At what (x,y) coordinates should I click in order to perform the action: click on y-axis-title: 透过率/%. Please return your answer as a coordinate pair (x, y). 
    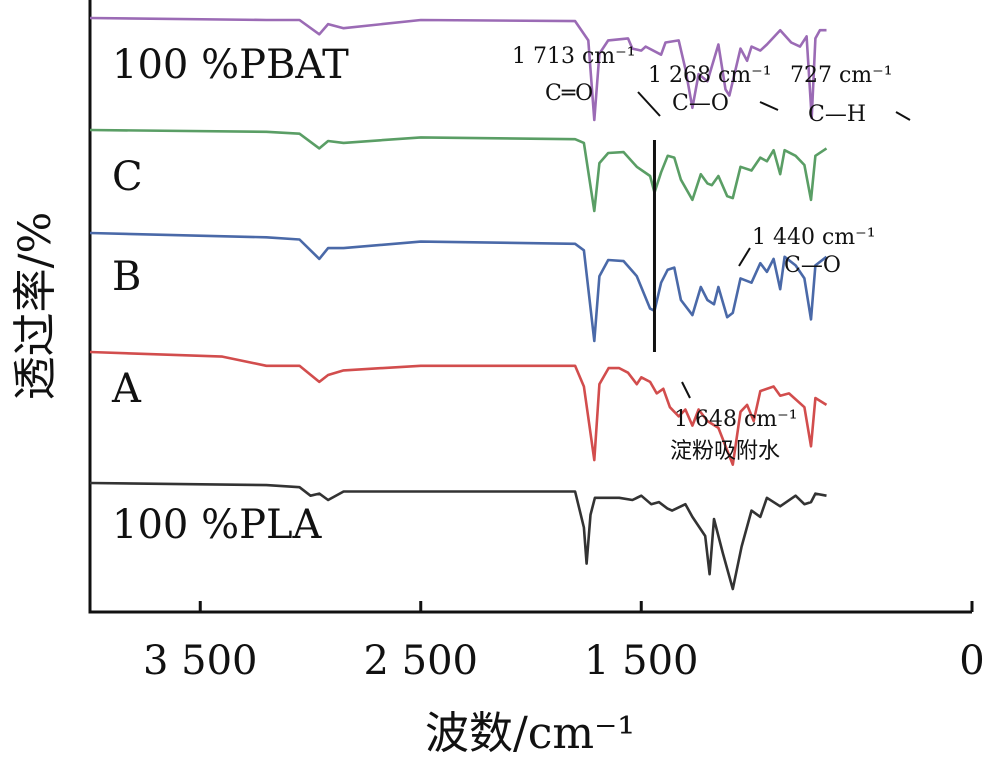
    Looking at the image, I should click on (35, 306).